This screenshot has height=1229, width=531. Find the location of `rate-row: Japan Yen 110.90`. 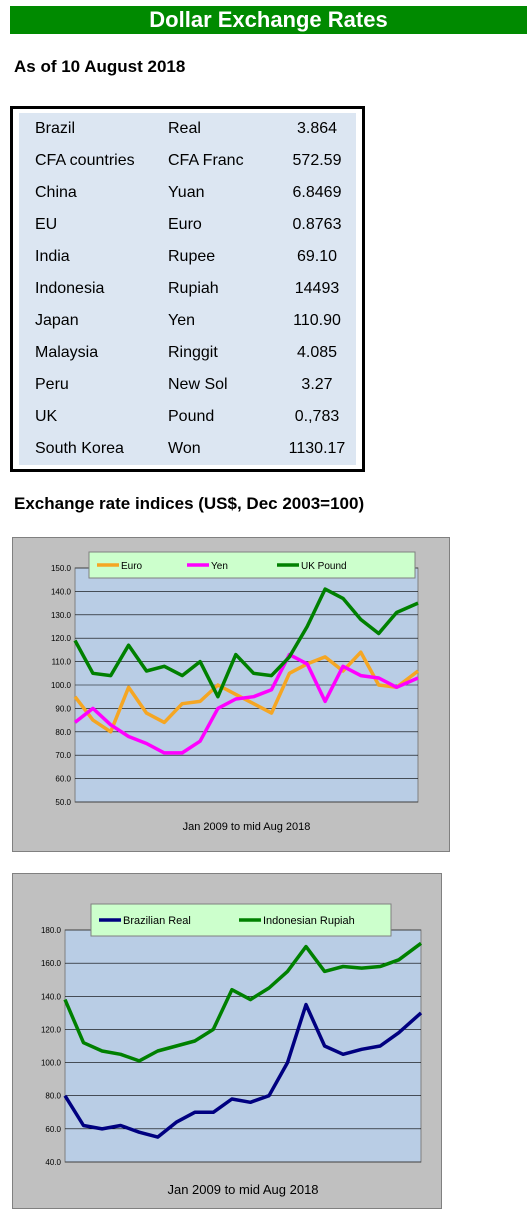

rate-row: Japan Yen 110.90 is located at coordinates (187, 321).